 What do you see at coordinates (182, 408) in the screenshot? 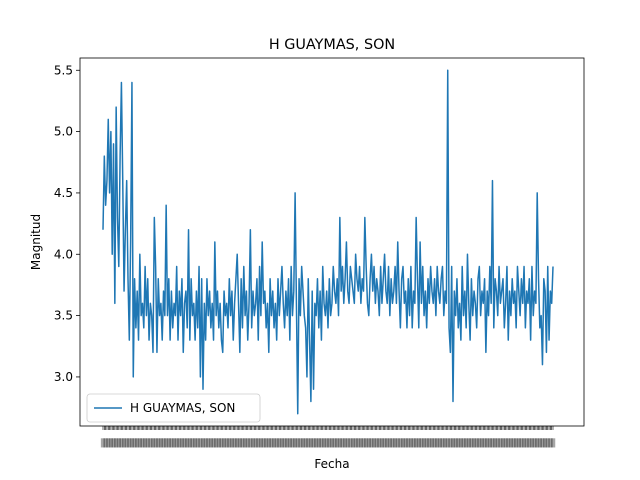
I see `legend-entry-h-guaymas: H GUAYMAS, SON` at bounding box center [182, 408].